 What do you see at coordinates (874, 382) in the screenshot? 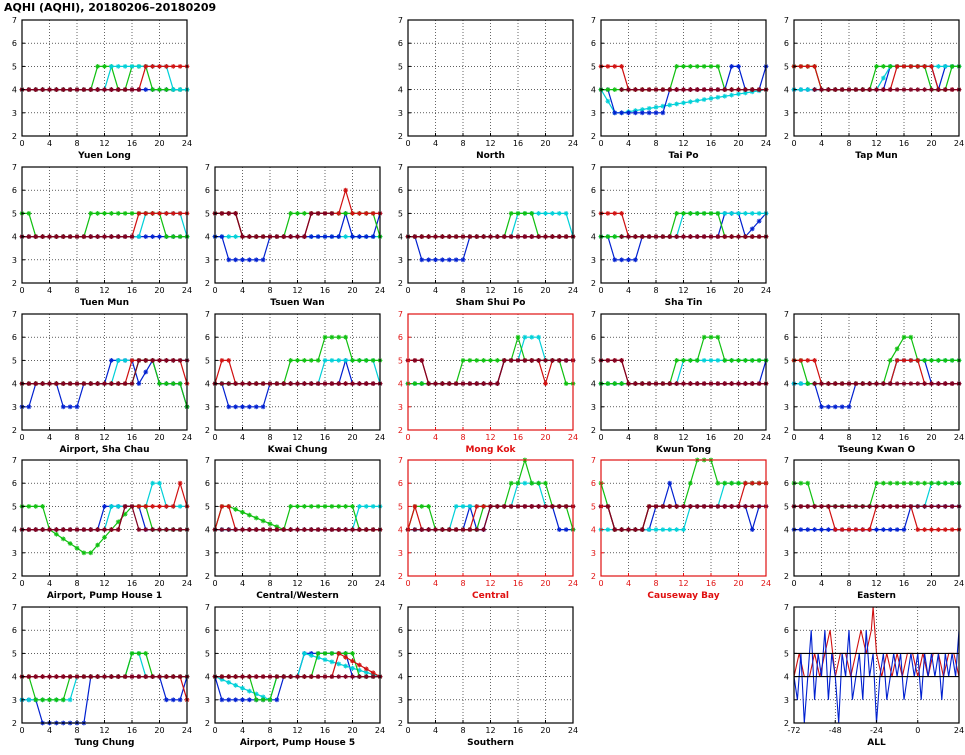
I see `panel-tseung-kwan-o: 0 4 8 12 16 20 24 2 3 4 5 6 7 Tseung Kwan O` at bounding box center [874, 382].